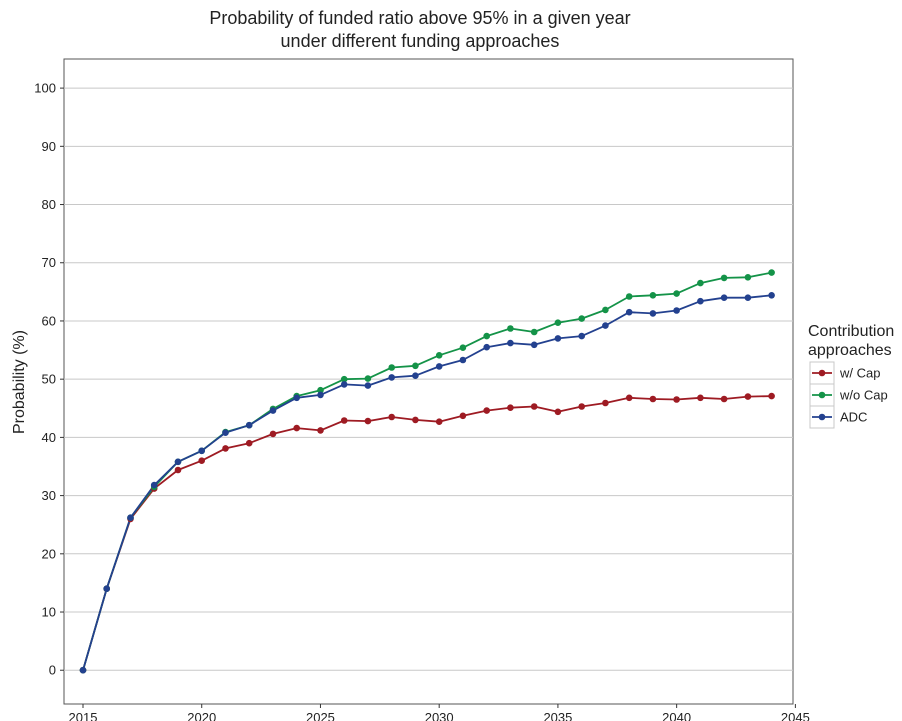 This screenshot has width=902, height=721. What do you see at coordinates (49, 262) in the screenshot?
I see `y-tick-label: 70` at bounding box center [49, 262].